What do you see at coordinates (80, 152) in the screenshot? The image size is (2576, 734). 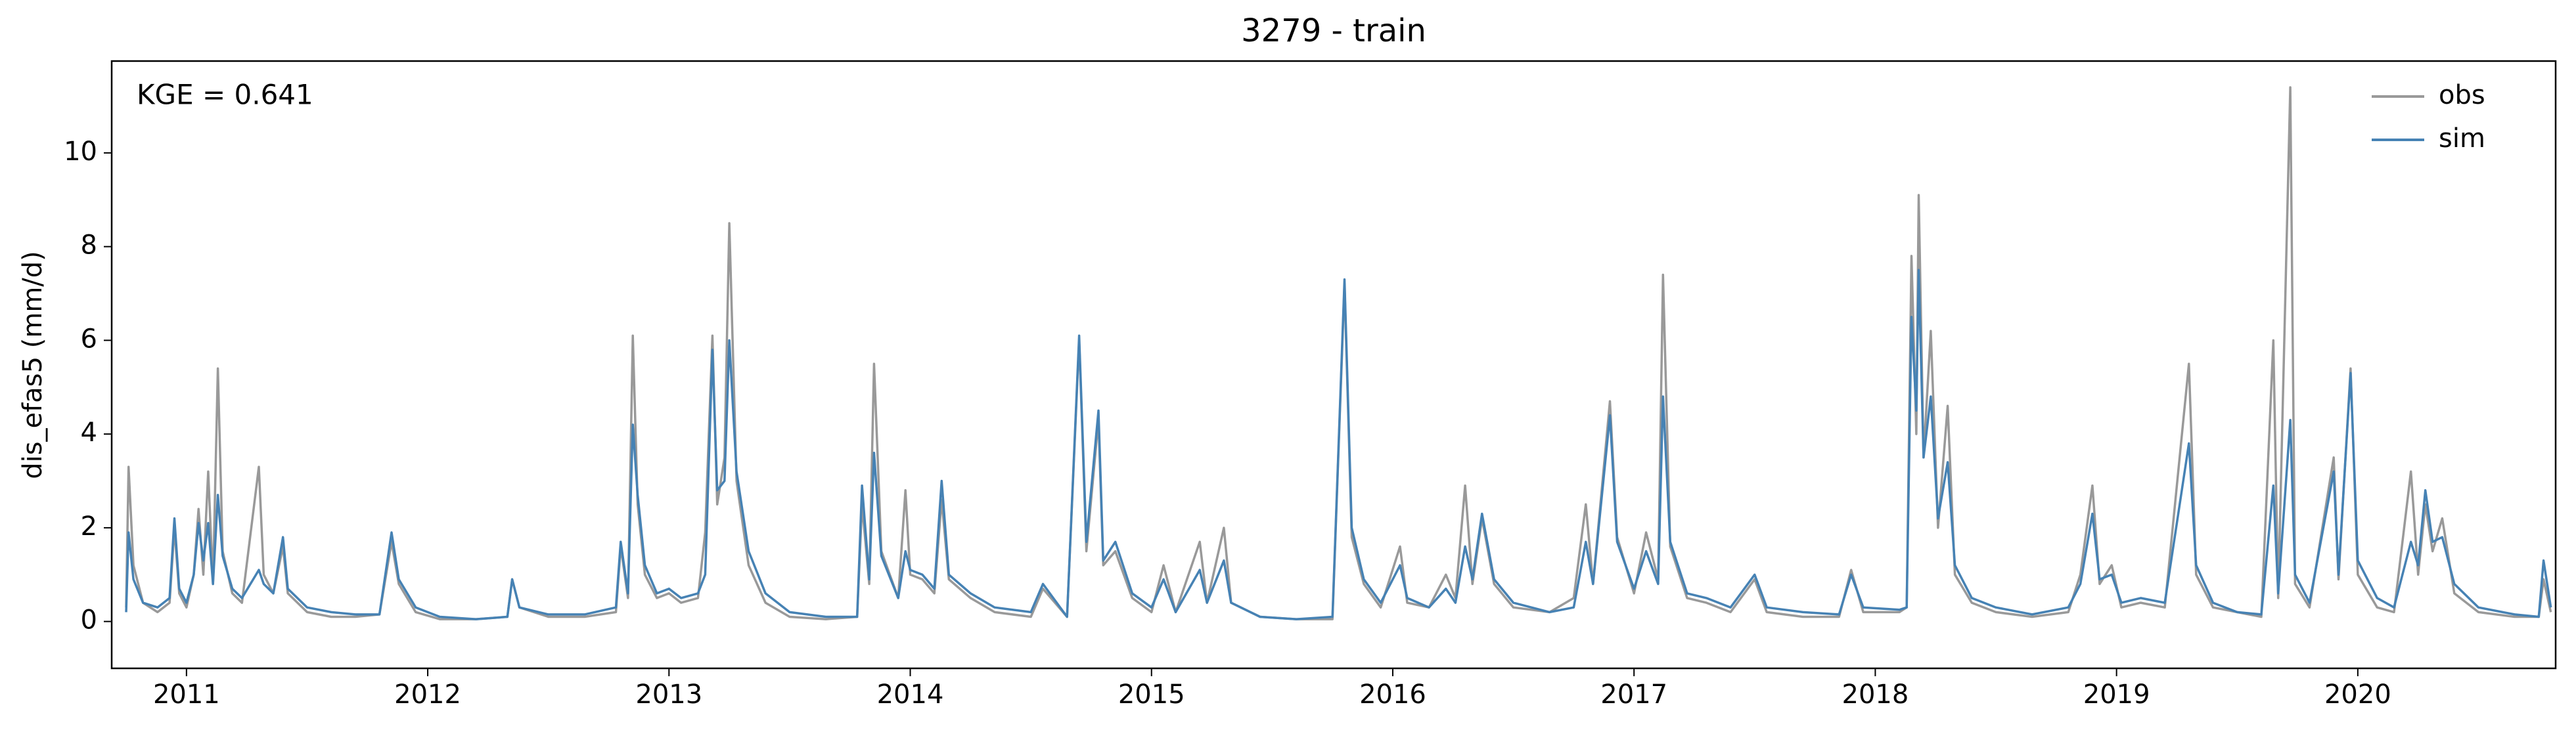 I see `y-tick-label: 10` at bounding box center [80, 152].